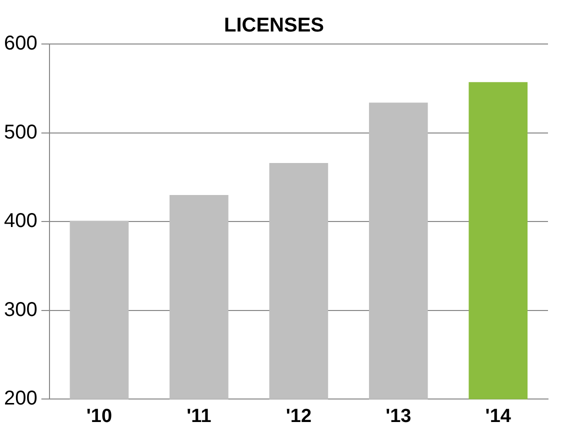 The width and height of the screenshot is (564, 438). I want to click on x-tick-label: '12, so click(299, 416).